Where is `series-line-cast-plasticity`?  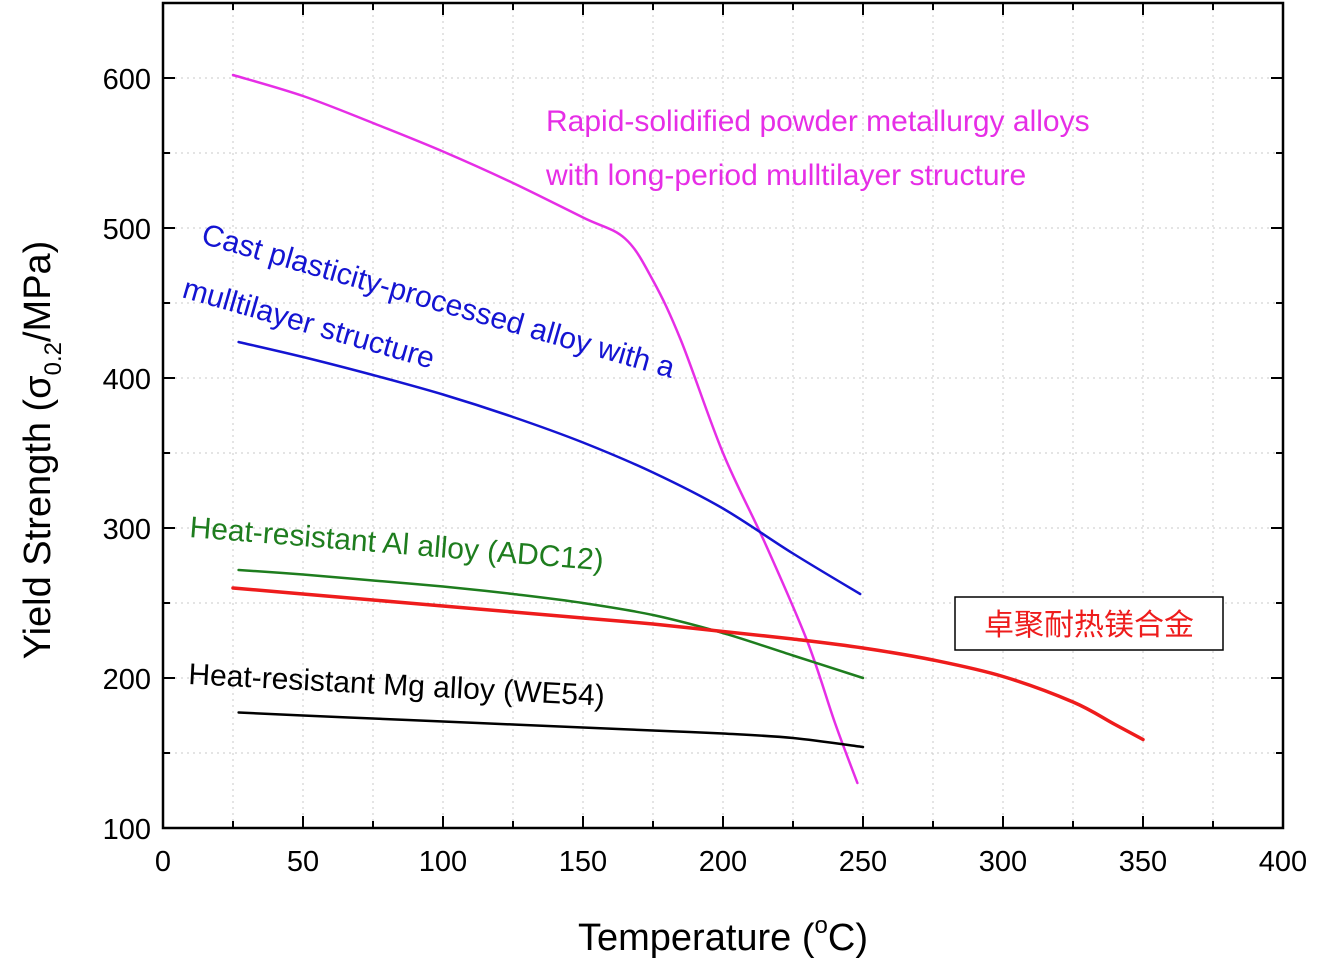 series-line-cast-plasticity is located at coordinates (549, 468).